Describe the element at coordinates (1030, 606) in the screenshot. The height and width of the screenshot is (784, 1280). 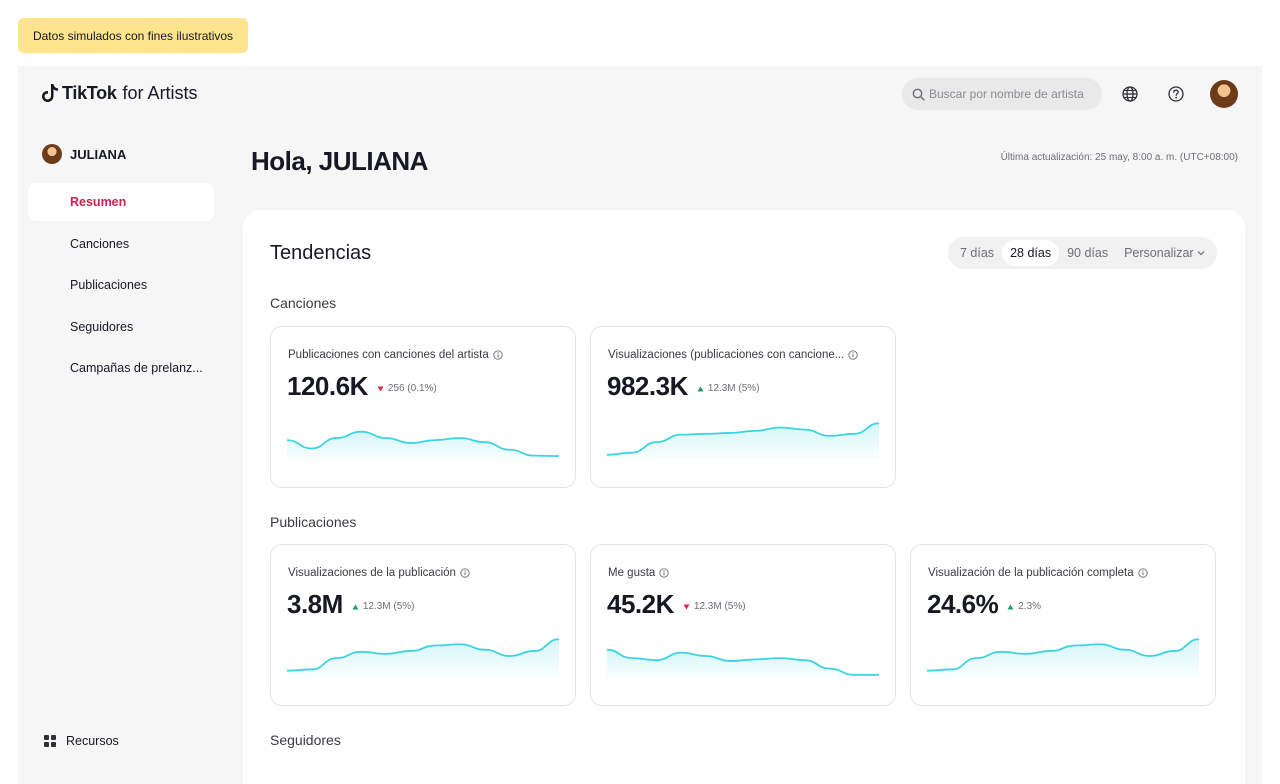
I see `metric-delta-text: 2.3%` at that location.